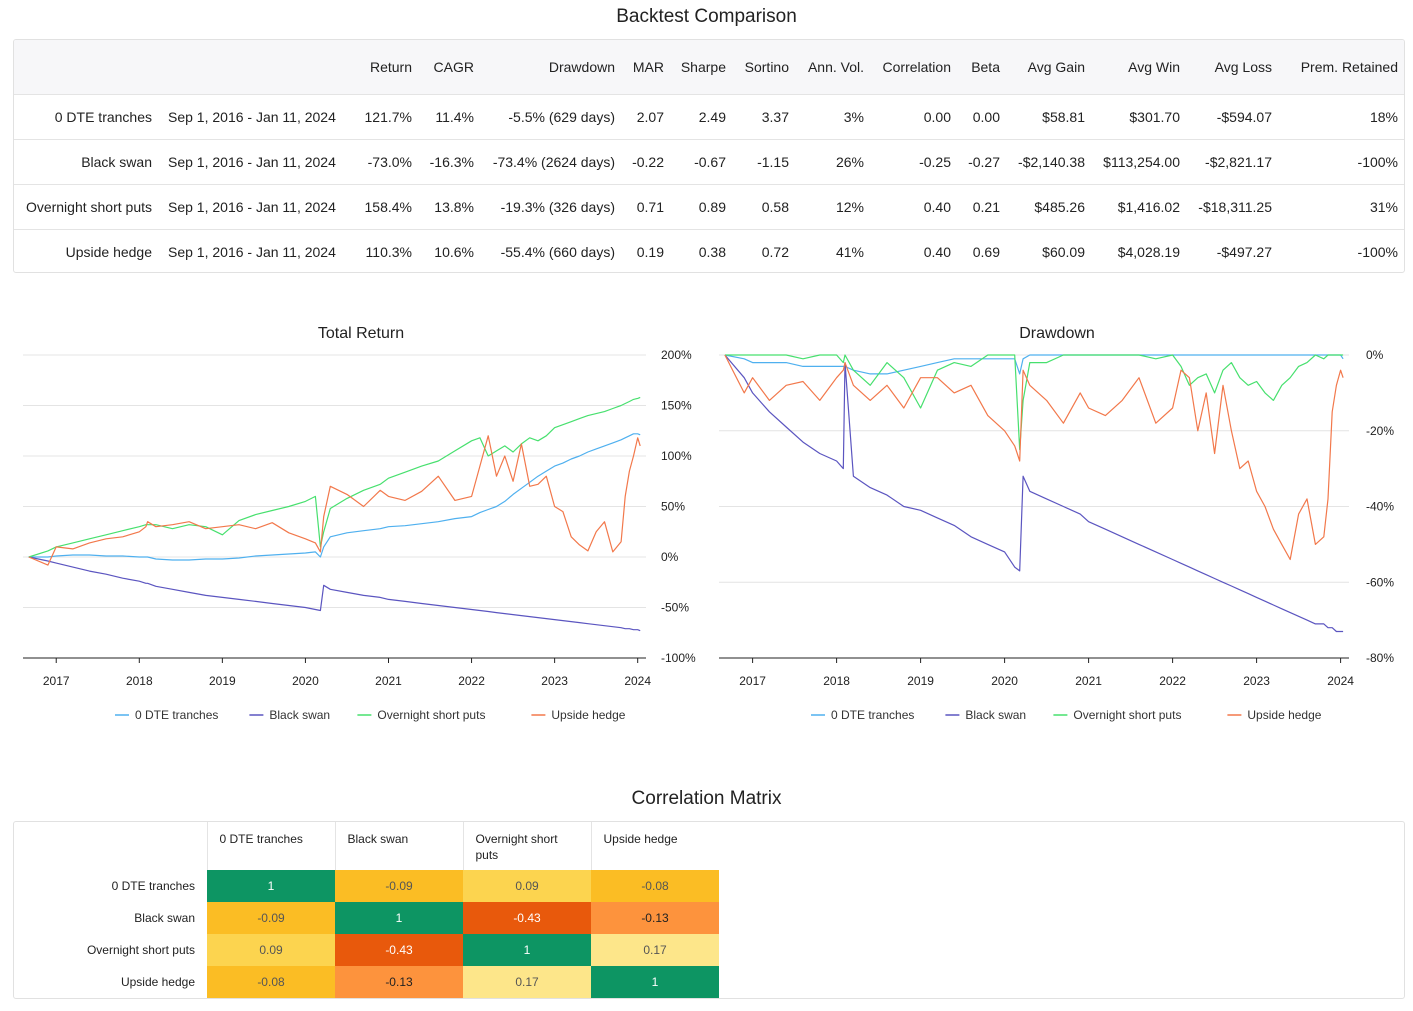 This screenshot has width=1413, height=1011. Describe the element at coordinates (986, 251) in the screenshot. I see `table-cell: 0.69` at that location.